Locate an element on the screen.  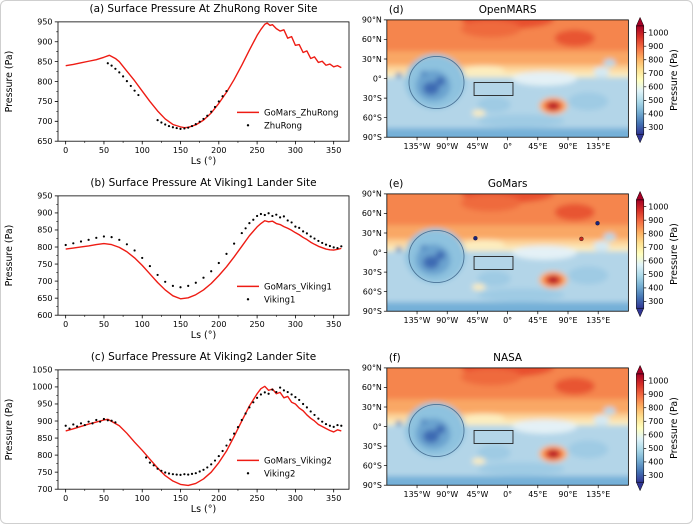
legend-label-obs: ZhuRong is located at coordinates (283, 125).